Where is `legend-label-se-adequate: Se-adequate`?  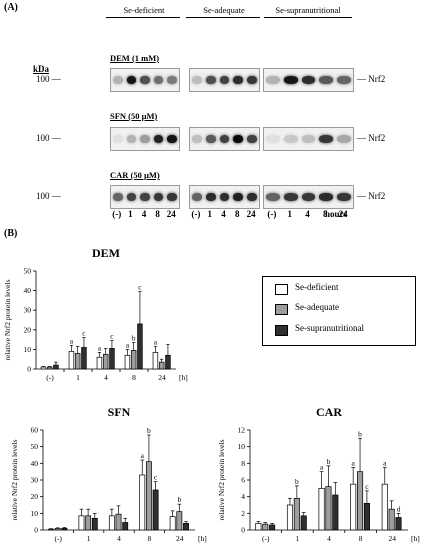 legend-label-se-adequate: Se-adequate is located at coordinates (317, 307).